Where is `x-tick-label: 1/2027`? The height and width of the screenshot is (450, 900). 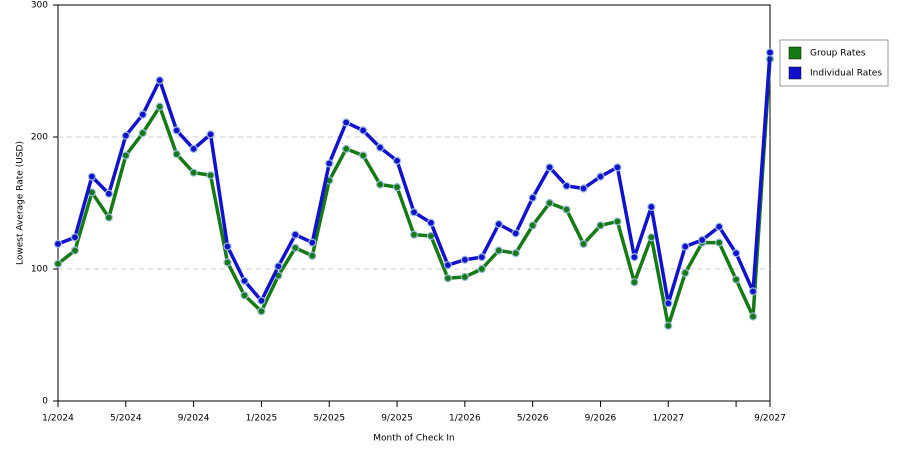
x-tick-label: 1/2027 is located at coordinates (668, 419).